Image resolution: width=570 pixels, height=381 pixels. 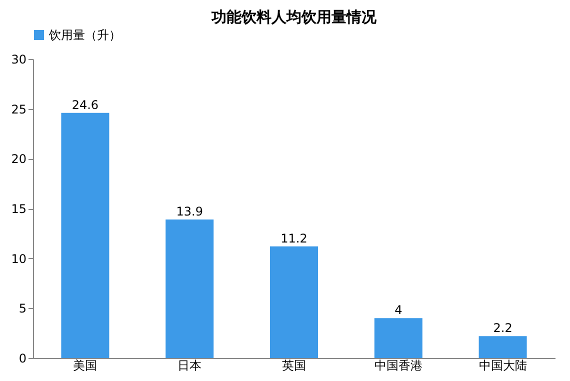 I want to click on y-tick-label: 20, so click(x=18, y=159).